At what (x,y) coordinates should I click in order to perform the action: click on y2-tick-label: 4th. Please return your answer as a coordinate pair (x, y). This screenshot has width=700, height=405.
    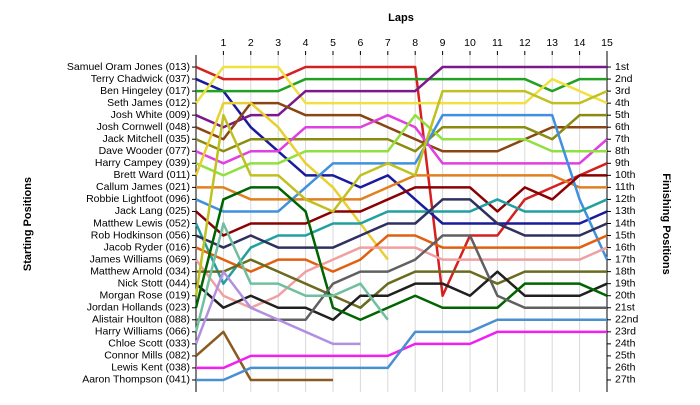
    Looking at the image, I should click on (622, 103).